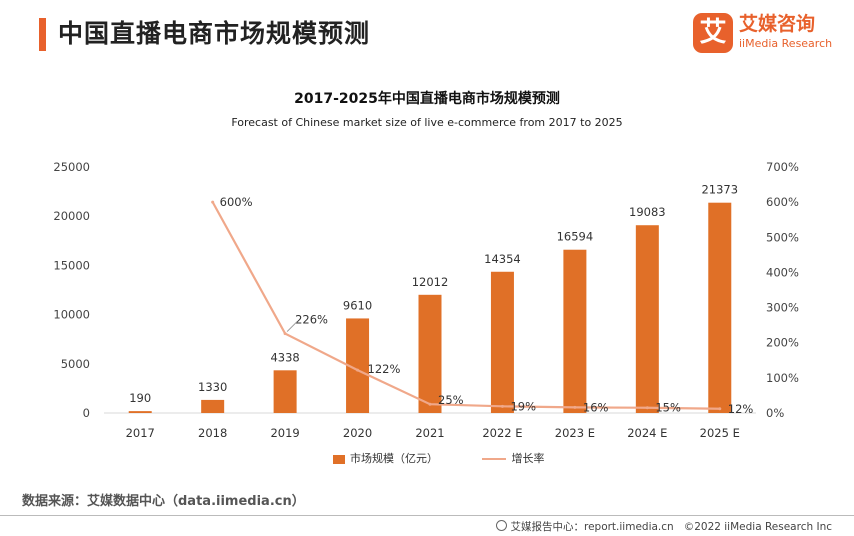 Image resolution: width=854 pixels, height=536 pixels. I want to click on y-right-tick-label: 500%, so click(782, 237).